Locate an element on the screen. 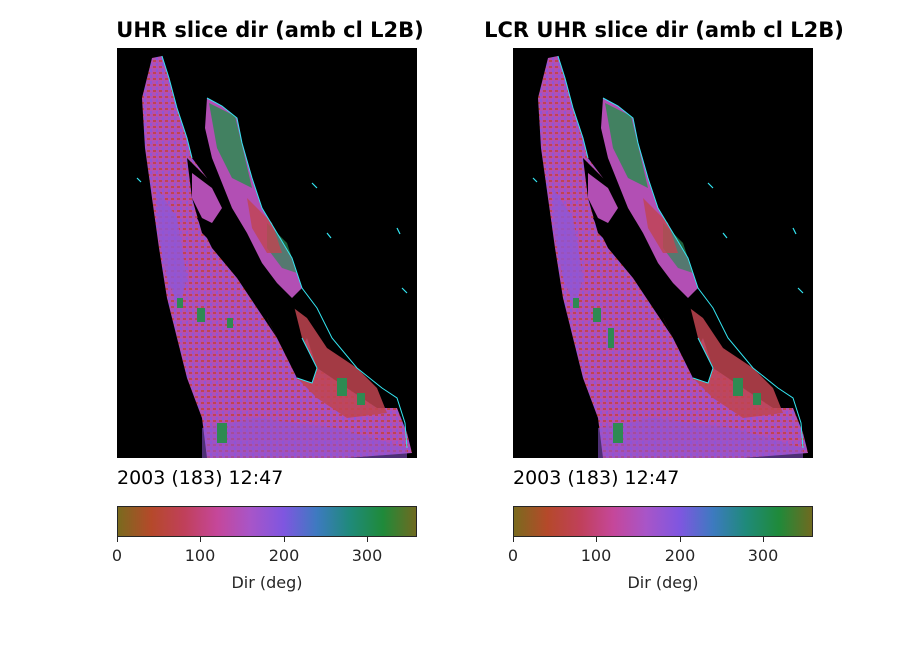  panel-title: LCR UHR slice dir (amb cl L2B) is located at coordinates (664, 30).